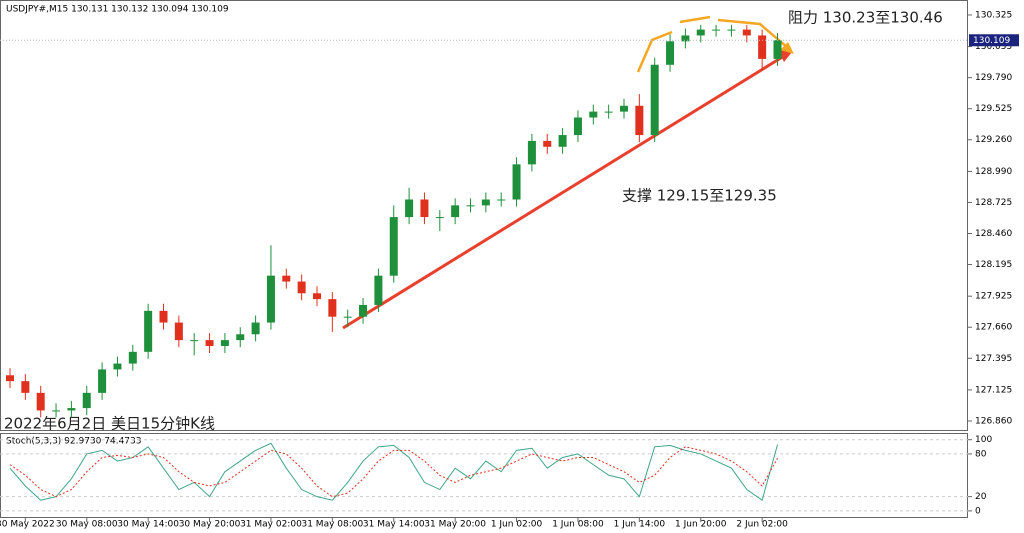  Describe the element at coordinates (210, 525) in the screenshot. I see `x-tick-label: 30 May 20:00` at that location.